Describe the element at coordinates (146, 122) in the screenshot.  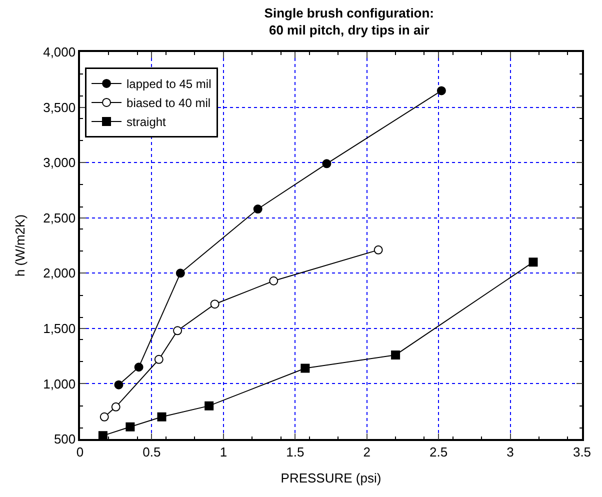
I see `legend-label: straight` at that location.